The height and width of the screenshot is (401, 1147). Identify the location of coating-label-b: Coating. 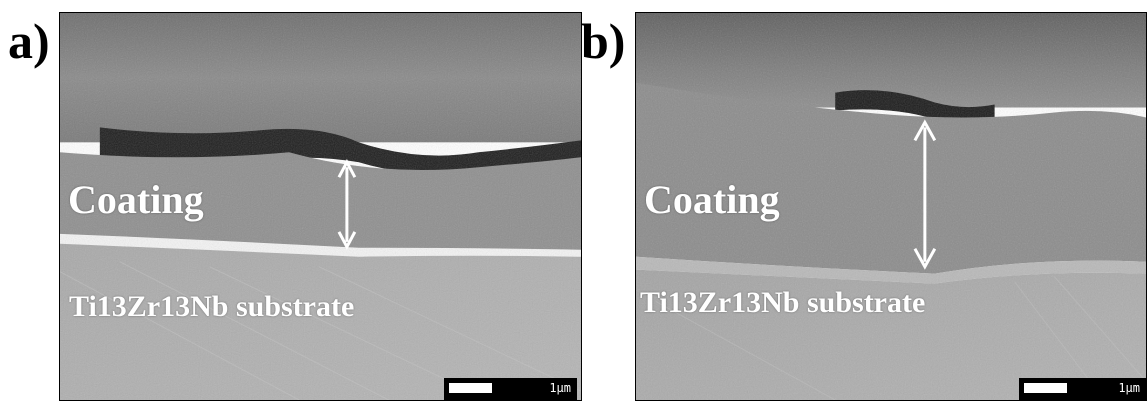
(712, 199).